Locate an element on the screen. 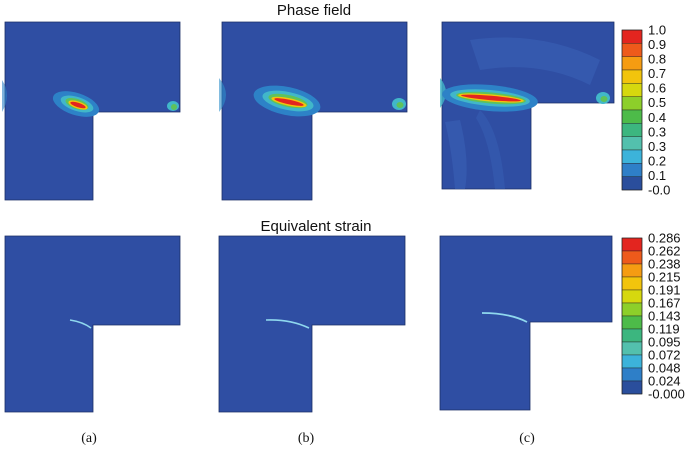  strain-specimen-c is located at coordinates (526, 323).